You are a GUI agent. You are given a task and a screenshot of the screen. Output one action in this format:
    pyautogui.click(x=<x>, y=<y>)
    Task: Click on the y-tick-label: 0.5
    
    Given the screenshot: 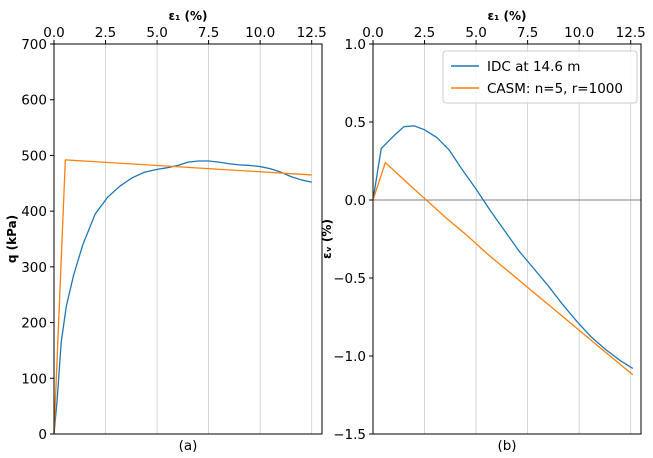 What is the action you would take?
    pyautogui.click(x=355, y=123)
    